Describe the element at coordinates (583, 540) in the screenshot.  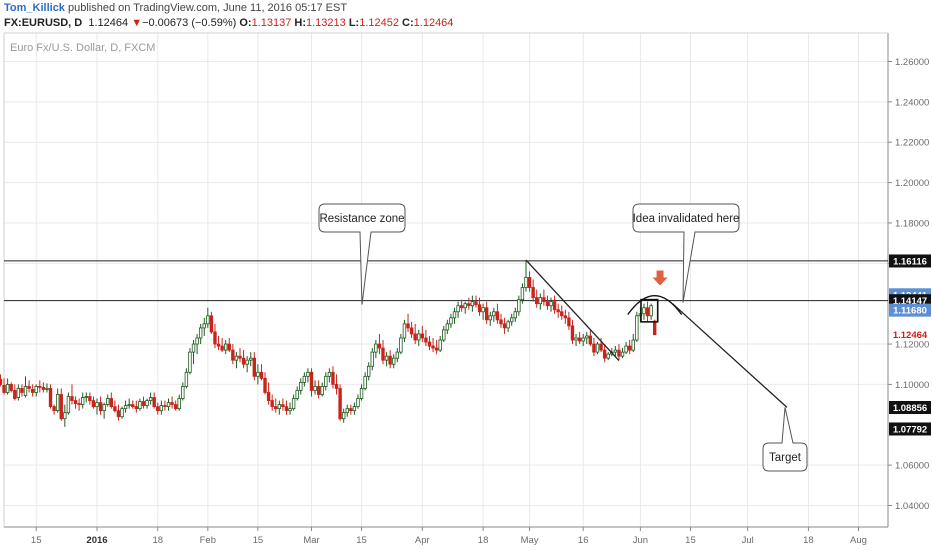
I see `time-tick-label: 16` at that location.